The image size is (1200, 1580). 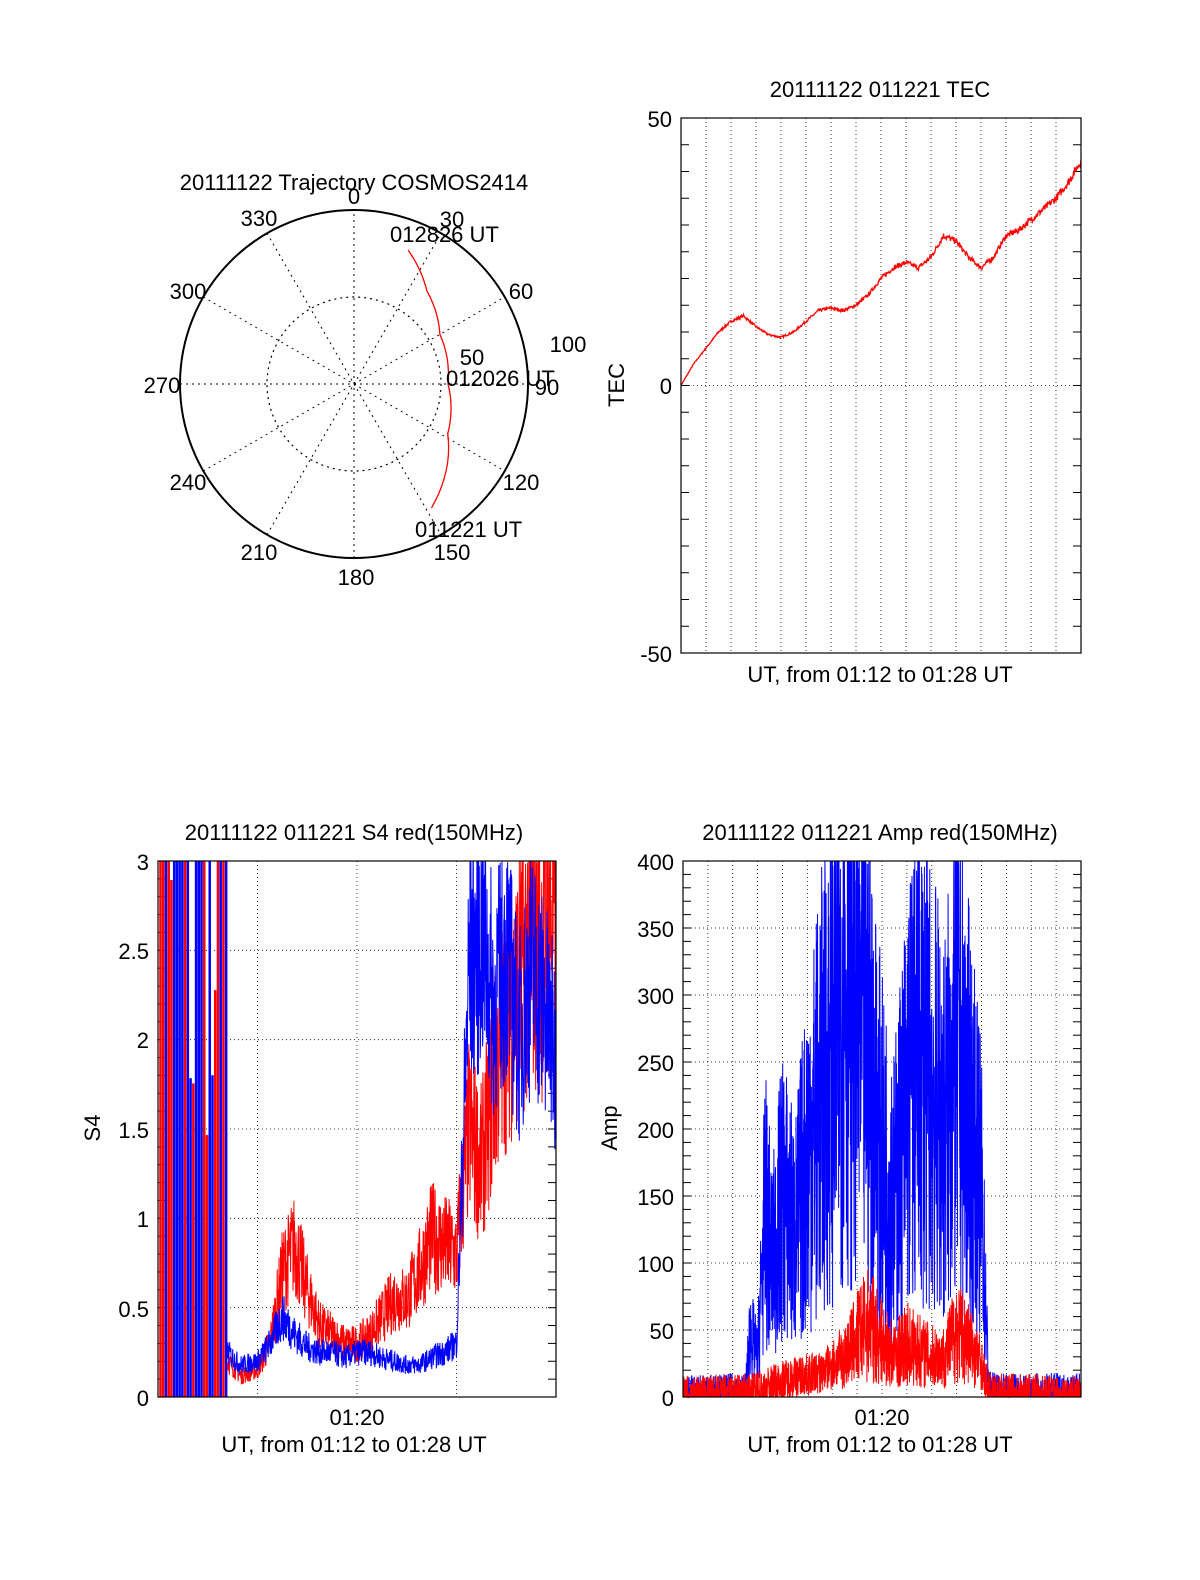 I want to click on s4-ytick-2.5: 2.5, so click(x=133, y=951).